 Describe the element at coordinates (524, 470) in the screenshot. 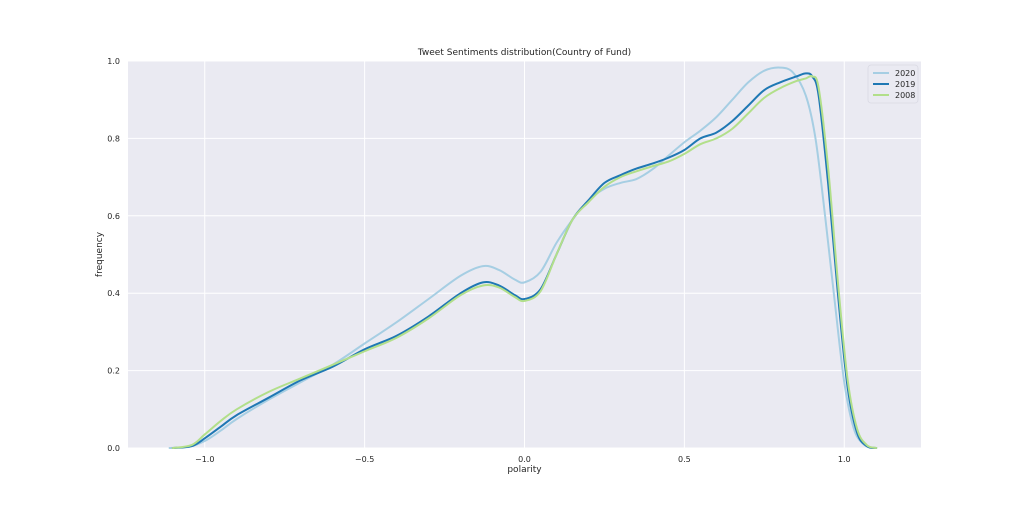

I see `x-axis-label: polarity` at that location.